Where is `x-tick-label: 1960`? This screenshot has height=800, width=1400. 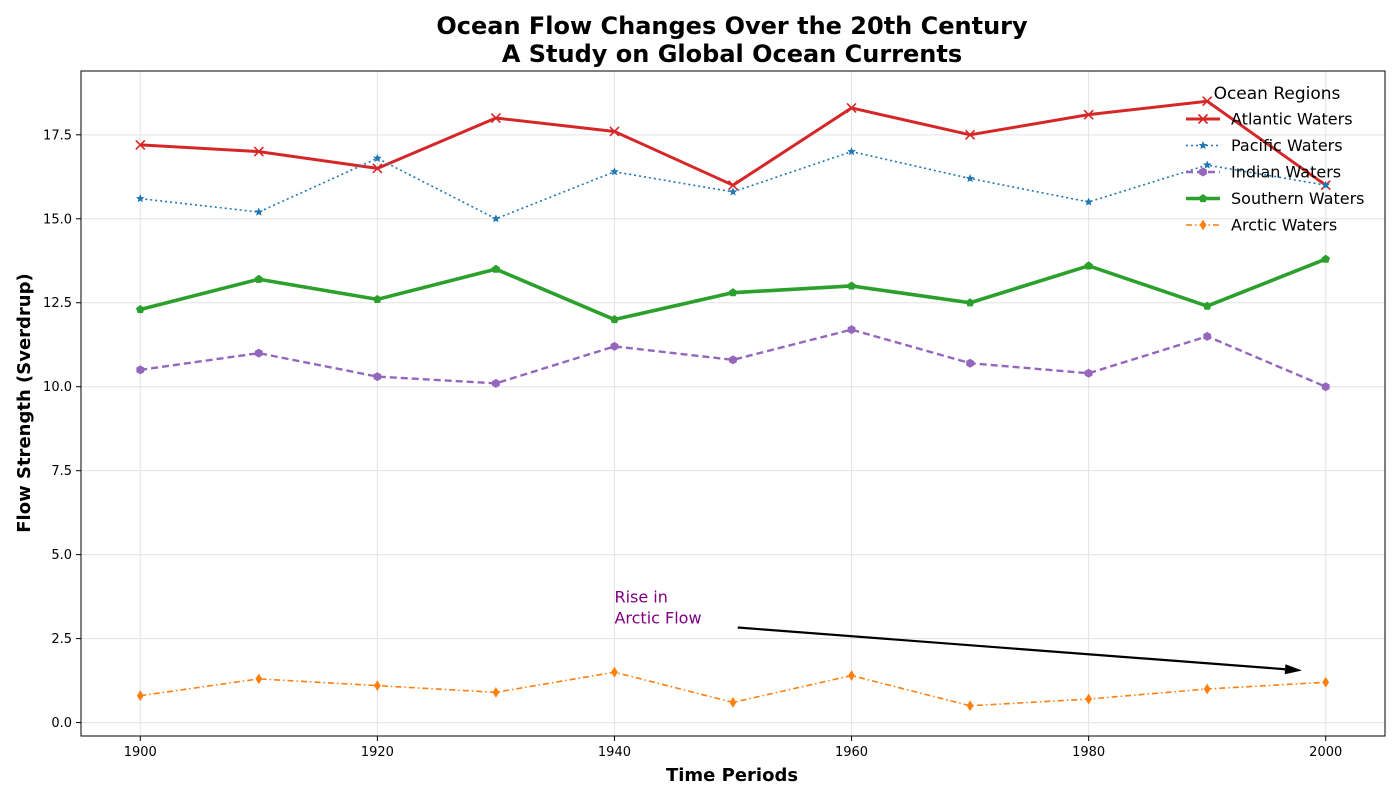
x-tick-label: 1960 is located at coordinates (851, 752).